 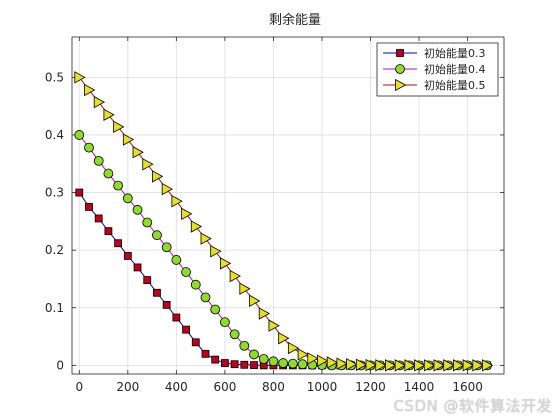 What do you see at coordinates (370, 387) in the screenshot?
I see `tick-label-x: 1200` at bounding box center [370, 387].